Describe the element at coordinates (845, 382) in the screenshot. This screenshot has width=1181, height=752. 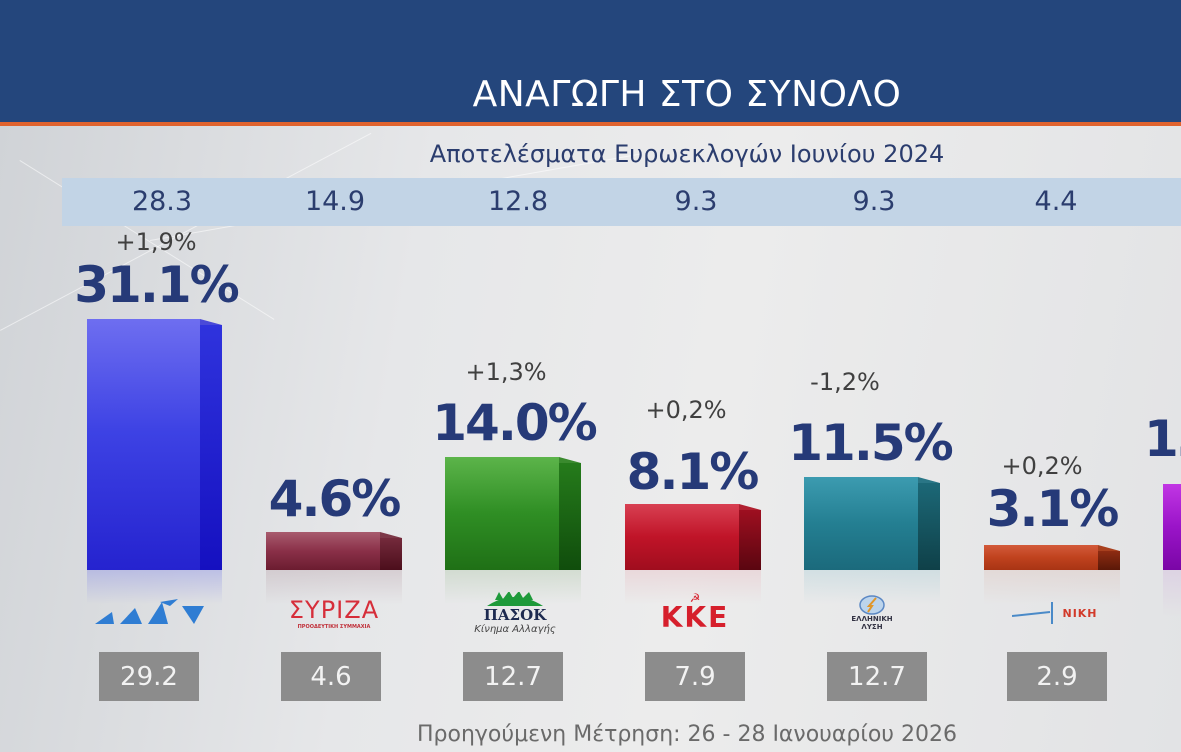
I see `change-label: -1,2%` at that location.